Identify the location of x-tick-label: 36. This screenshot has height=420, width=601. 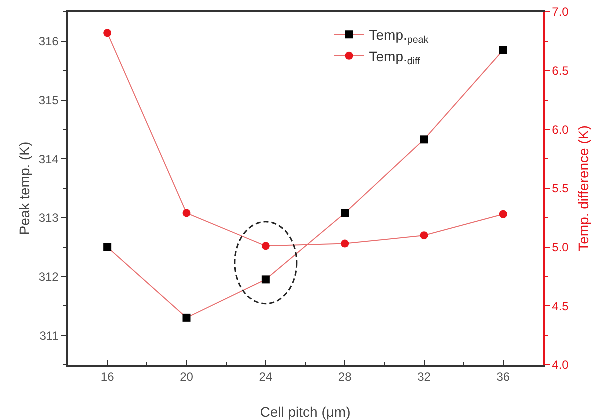
(503, 377).